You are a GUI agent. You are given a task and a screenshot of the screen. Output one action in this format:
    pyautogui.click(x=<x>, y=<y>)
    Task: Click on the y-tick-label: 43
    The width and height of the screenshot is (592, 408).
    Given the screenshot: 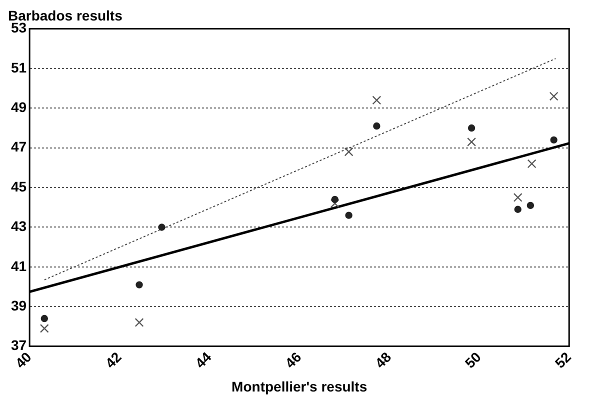 What is the action you would take?
    pyautogui.click(x=18, y=226)
    